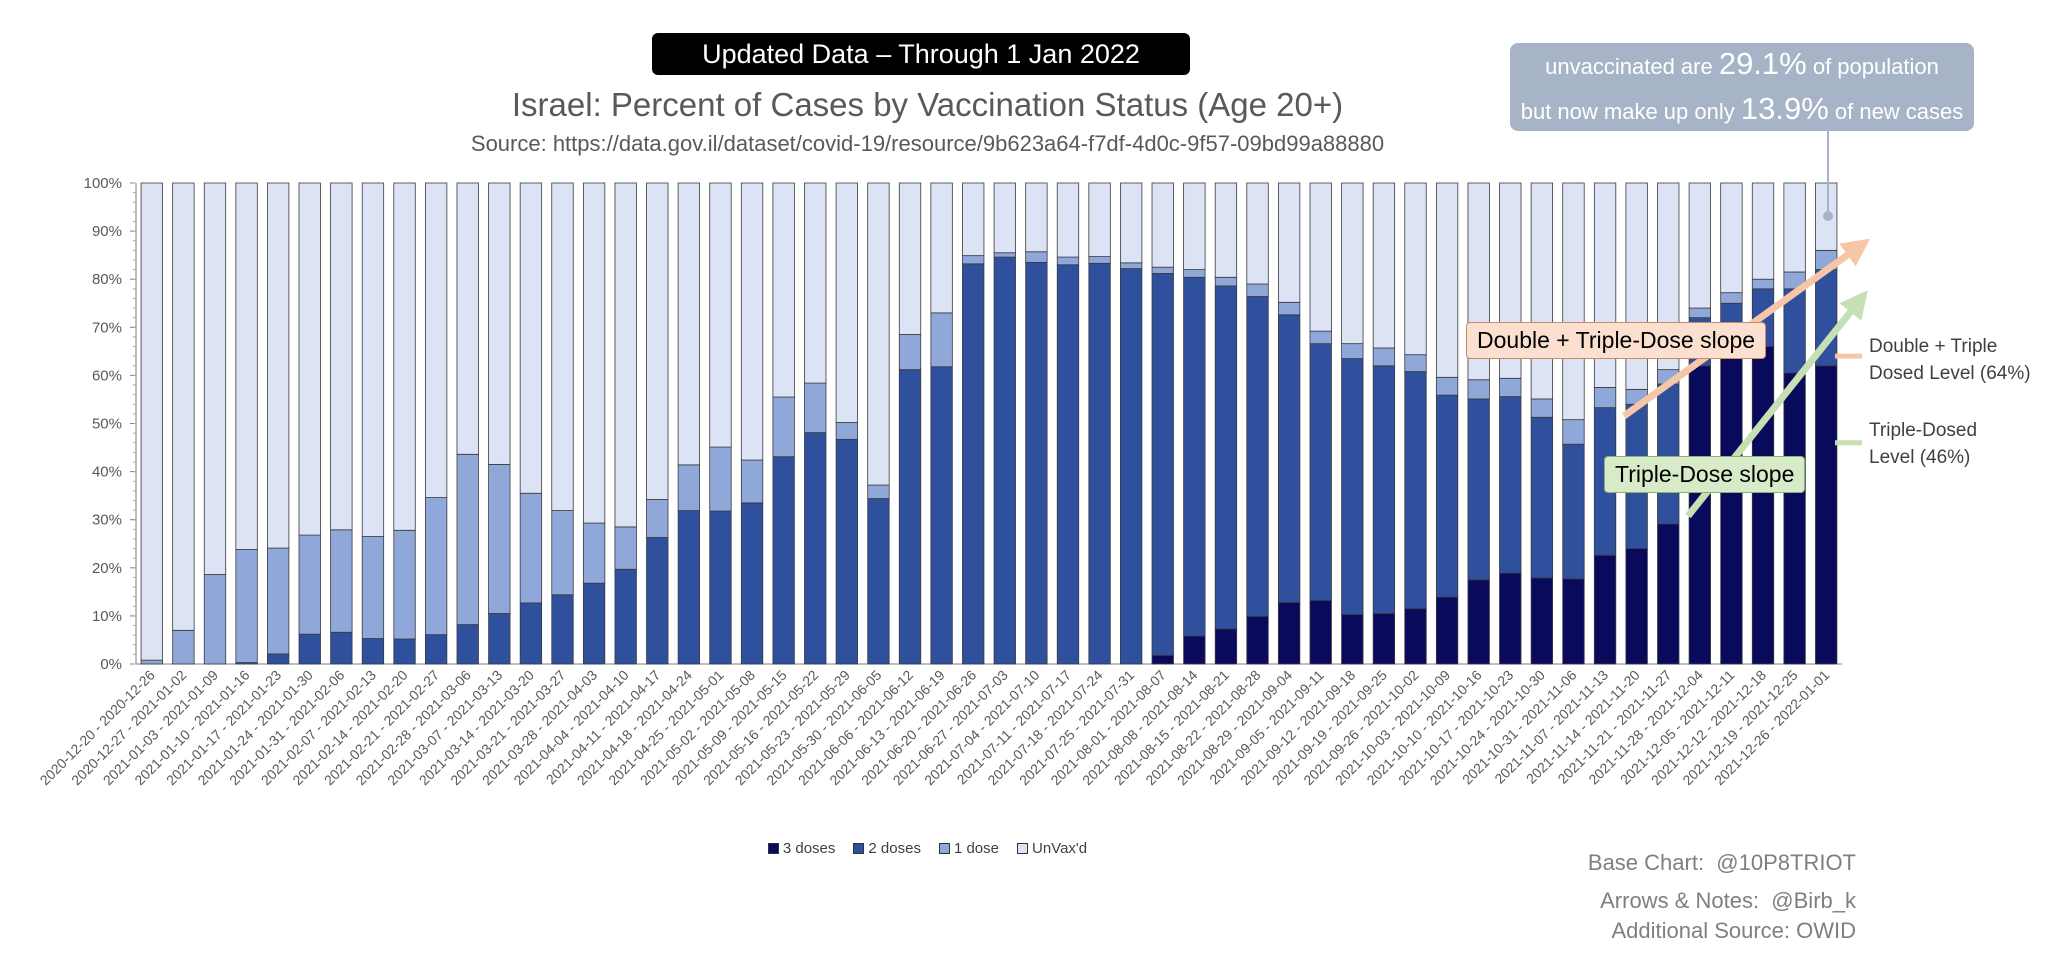 The height and width of the screenshot is (978, 2048). What do you see at coordinates (887, 848) in the screenshot?
I see `legend-item-2-doses: 2 doses` at bounding box center [887, 848].